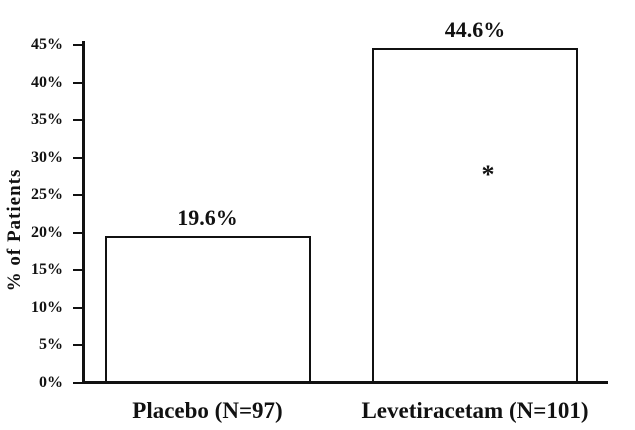 The height and width of the screenshot is (430, 635). Describe the element at coordinates (475, 29) in the screenshot. I see `bar-value-label: 44.6%` at that location.